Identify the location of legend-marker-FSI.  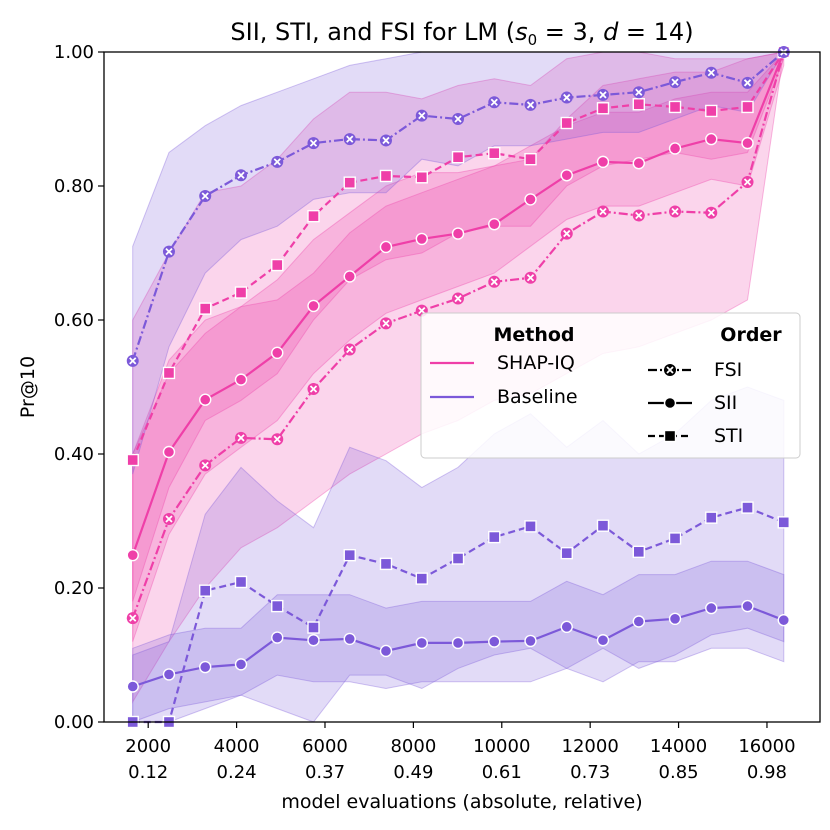
(670, 370).